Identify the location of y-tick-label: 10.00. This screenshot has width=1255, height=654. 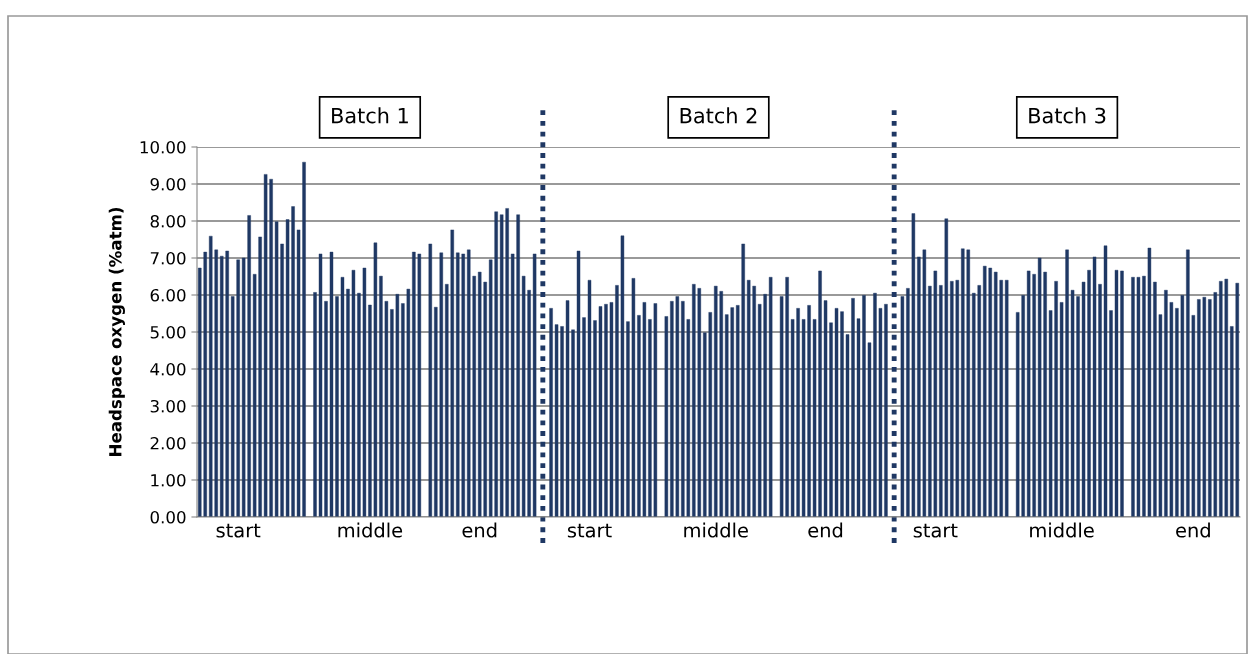
(163, 147).